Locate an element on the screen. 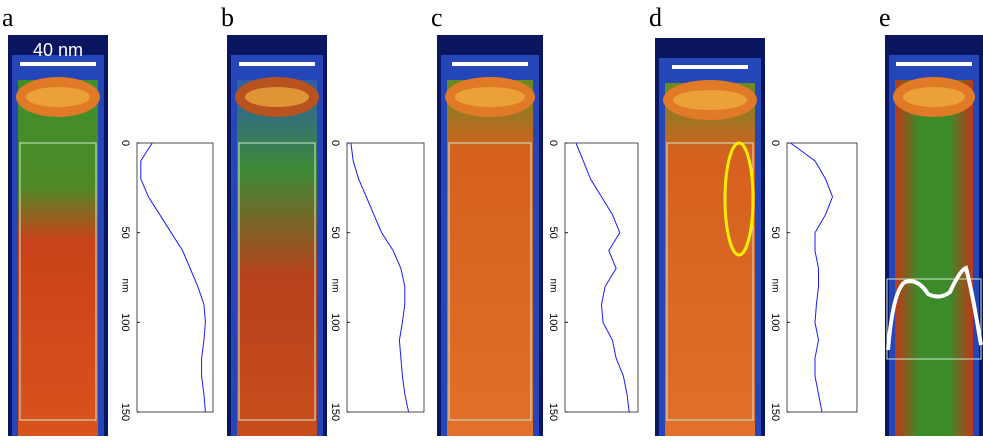 The image size is (983, 441). panel-label: c is located at coordinates (437, 17).